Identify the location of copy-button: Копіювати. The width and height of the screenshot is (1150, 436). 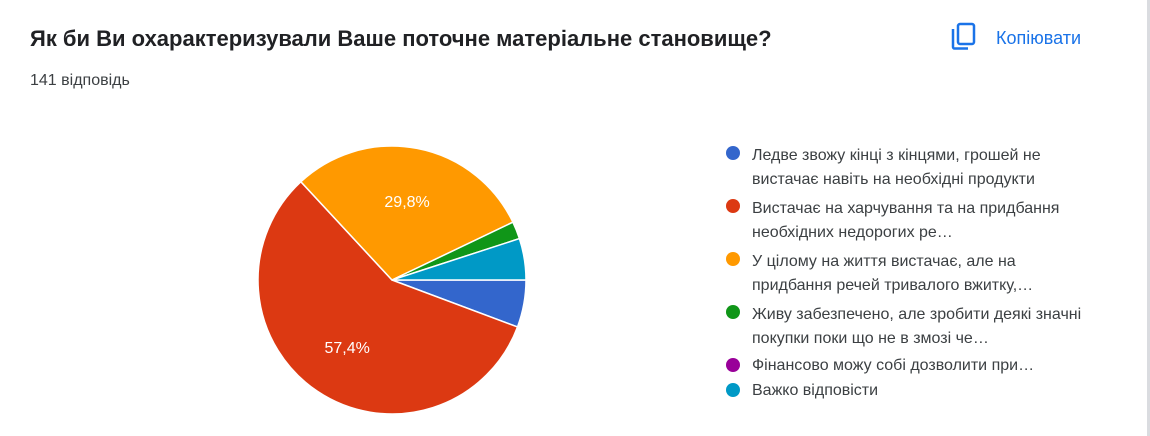
(1014, 38).